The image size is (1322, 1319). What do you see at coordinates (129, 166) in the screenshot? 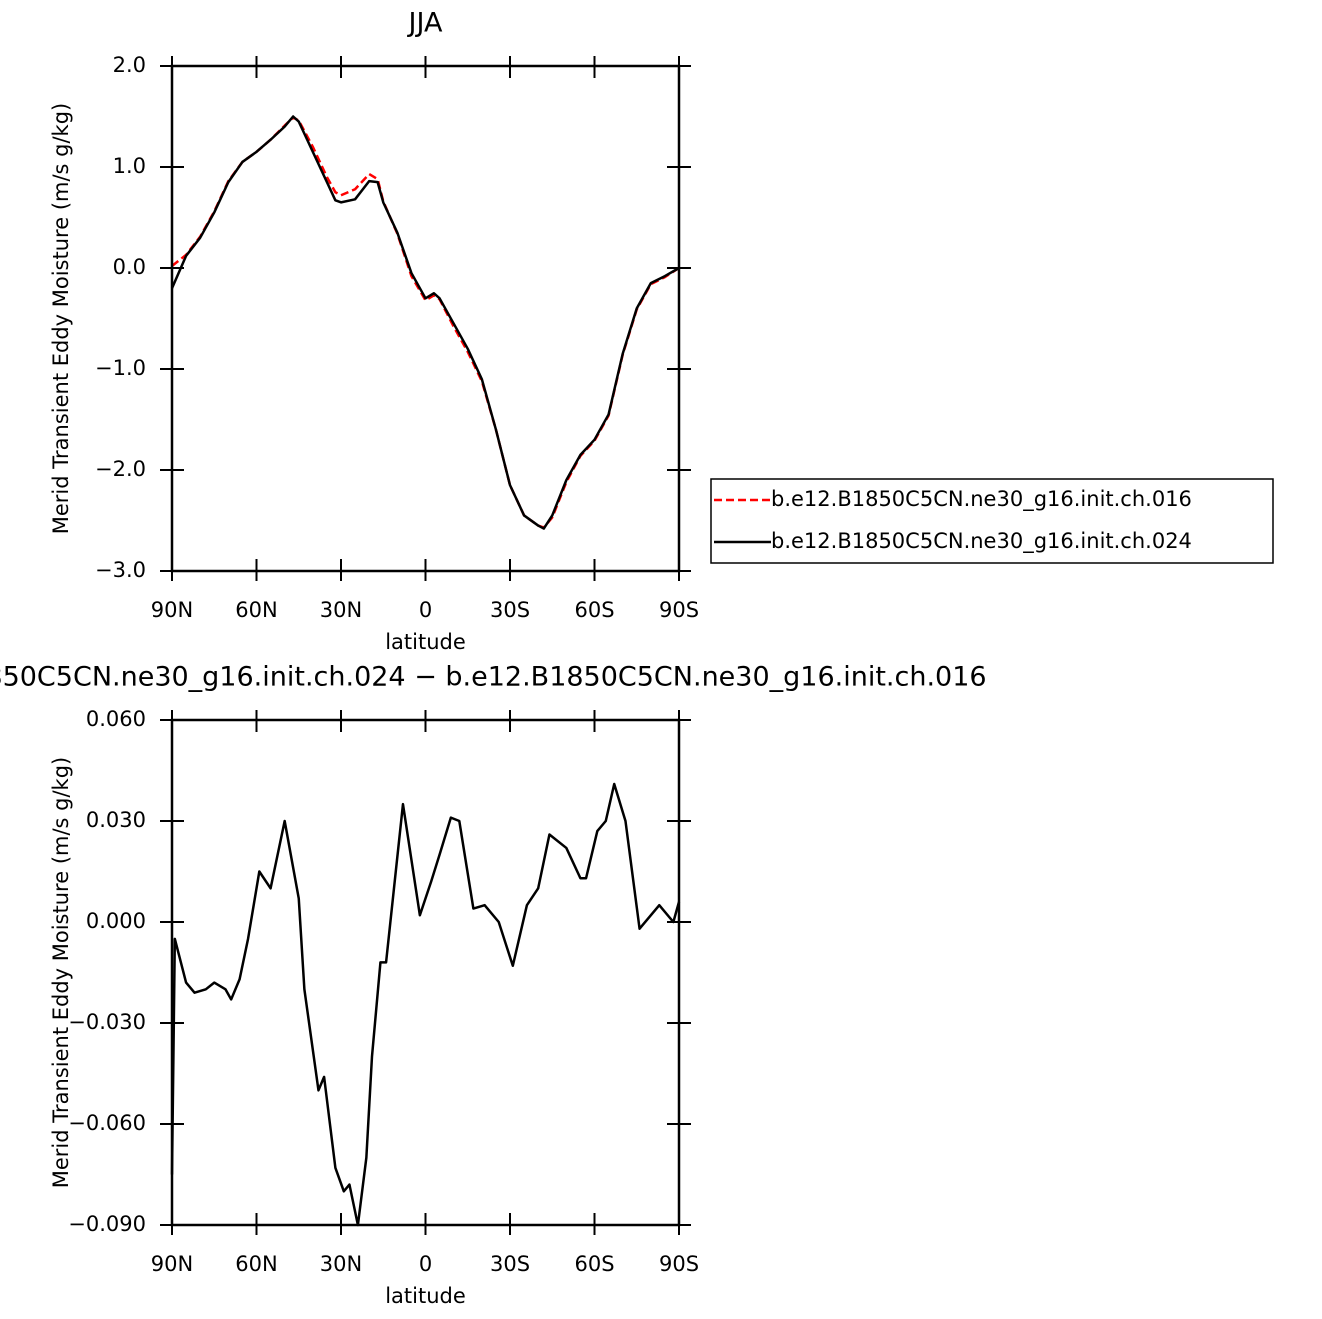
I see `y-tick-label: 1.0` at bounding box center [129, 166].